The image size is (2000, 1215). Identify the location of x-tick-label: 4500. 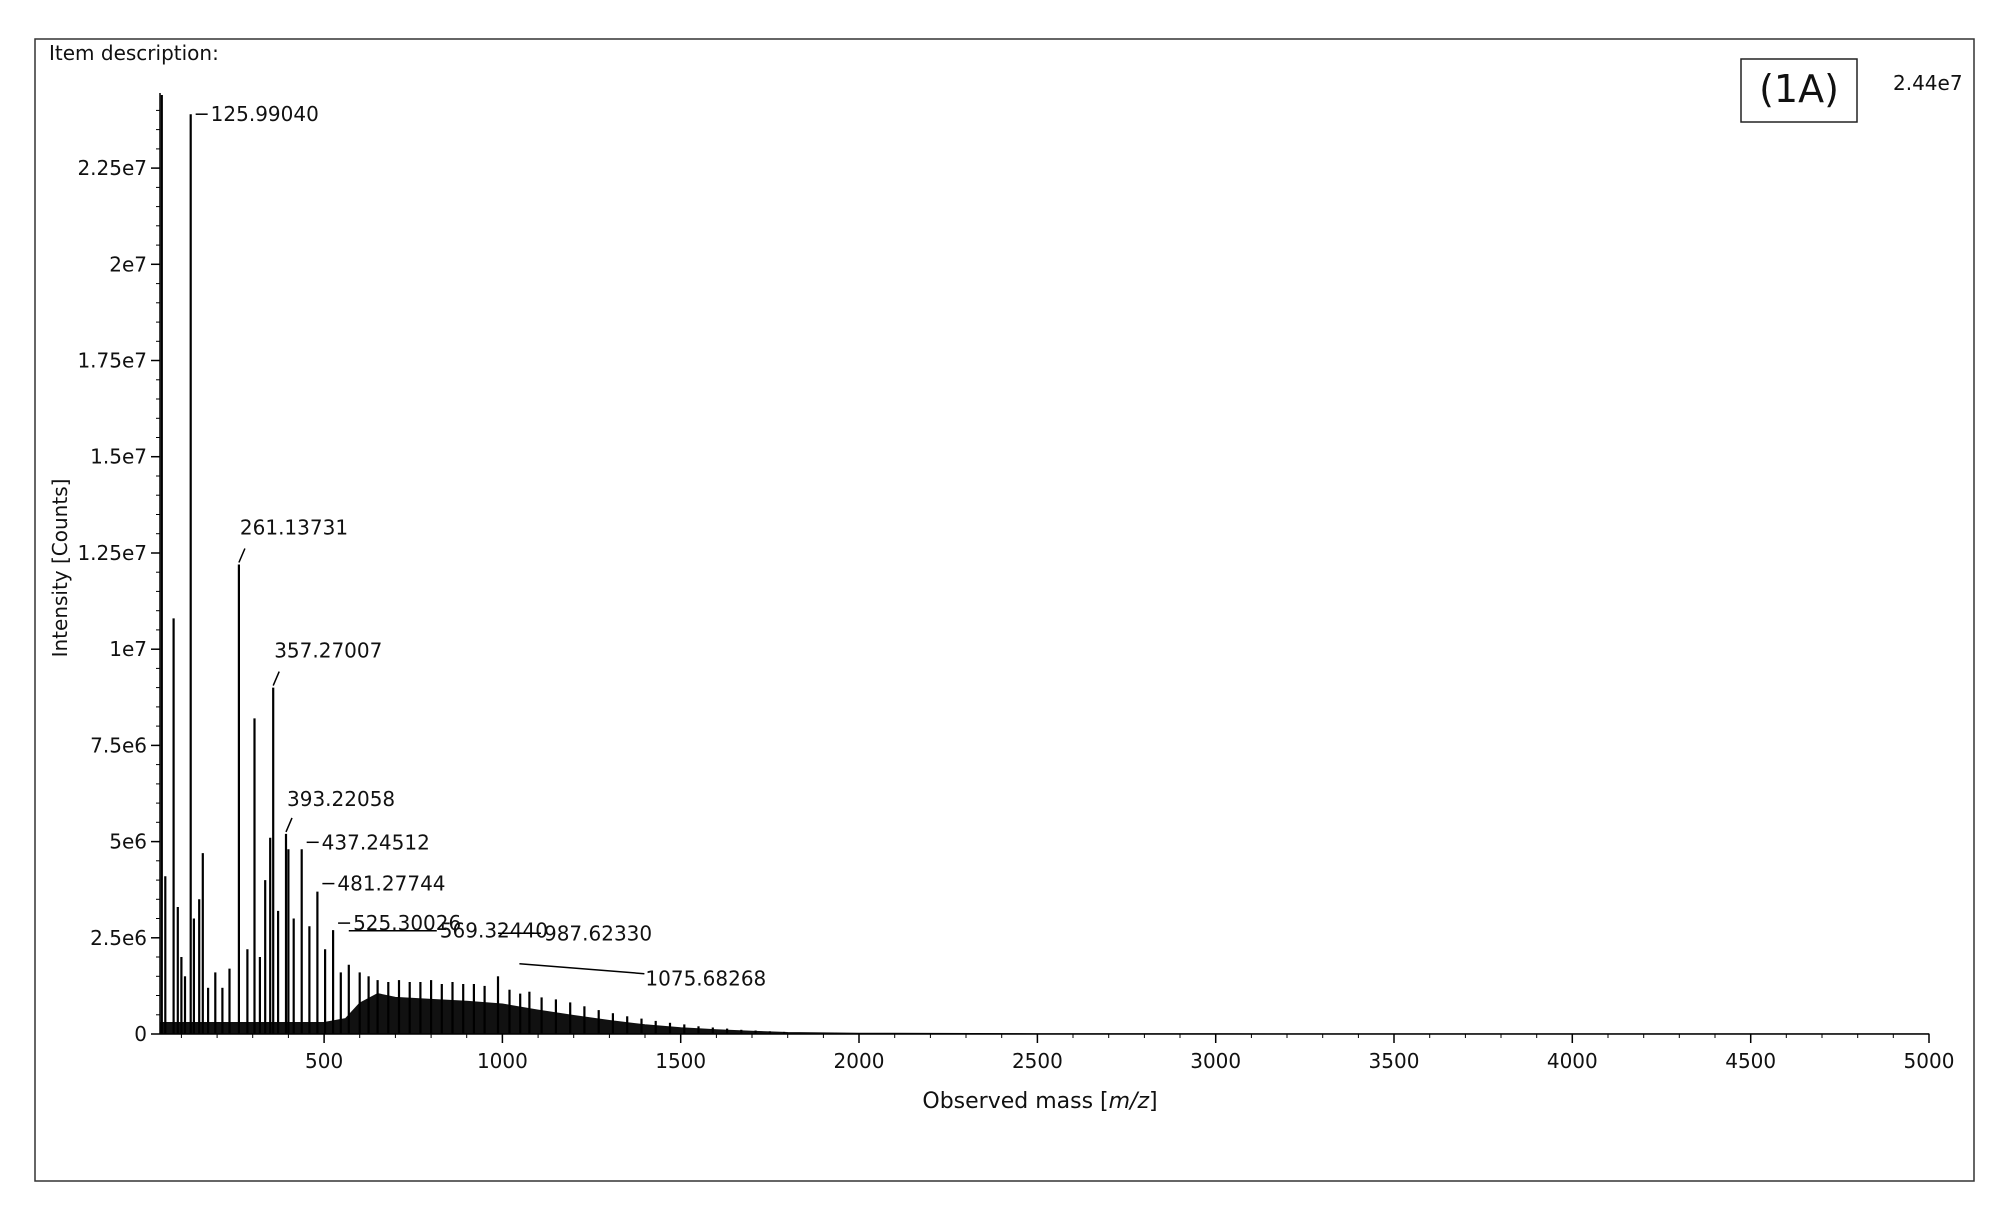
(1750, 1061).